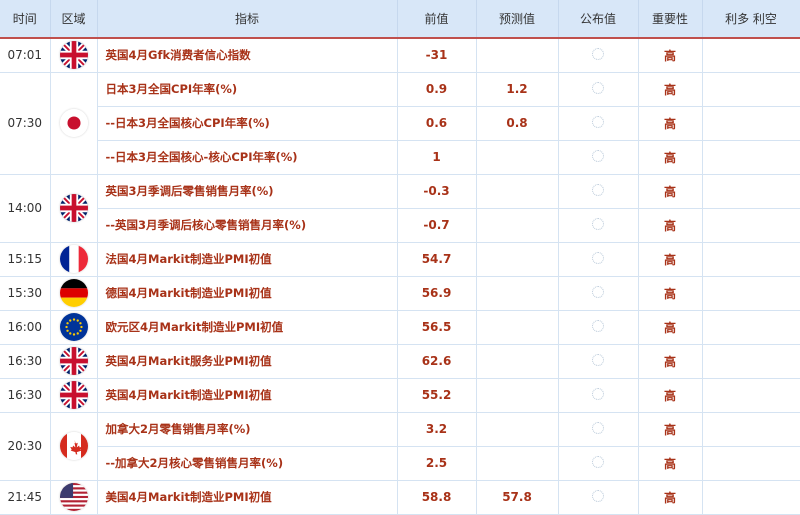  Describe the element at coordinates (247, 327) in the screenshot. I see `indicator-link: 欧元区4月Markit制造业PMI初值` at that location.